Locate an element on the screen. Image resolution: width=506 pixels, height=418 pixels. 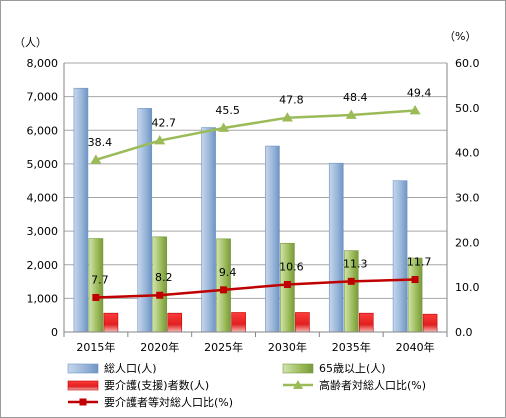
data-label: 9.4 is located at coordinates (228, 272).